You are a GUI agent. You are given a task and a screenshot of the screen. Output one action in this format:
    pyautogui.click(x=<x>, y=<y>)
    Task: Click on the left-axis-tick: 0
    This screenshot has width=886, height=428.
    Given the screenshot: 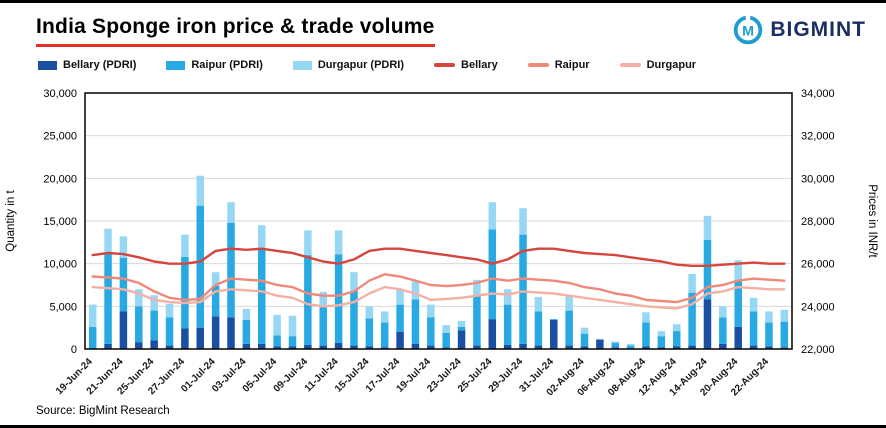 What is the action you would take?
    pyautogui.click(x=74, y=350)
    